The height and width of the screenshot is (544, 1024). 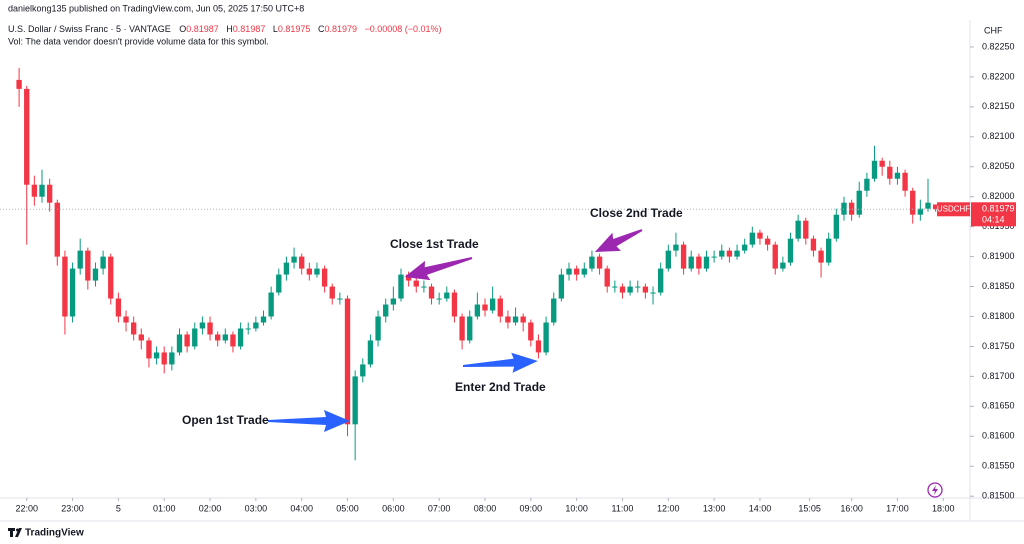 What do you see at coordinates (943, 508) in the screenshot?
I see `x-tick-label: 18:00` at bounding box center [943, 508].